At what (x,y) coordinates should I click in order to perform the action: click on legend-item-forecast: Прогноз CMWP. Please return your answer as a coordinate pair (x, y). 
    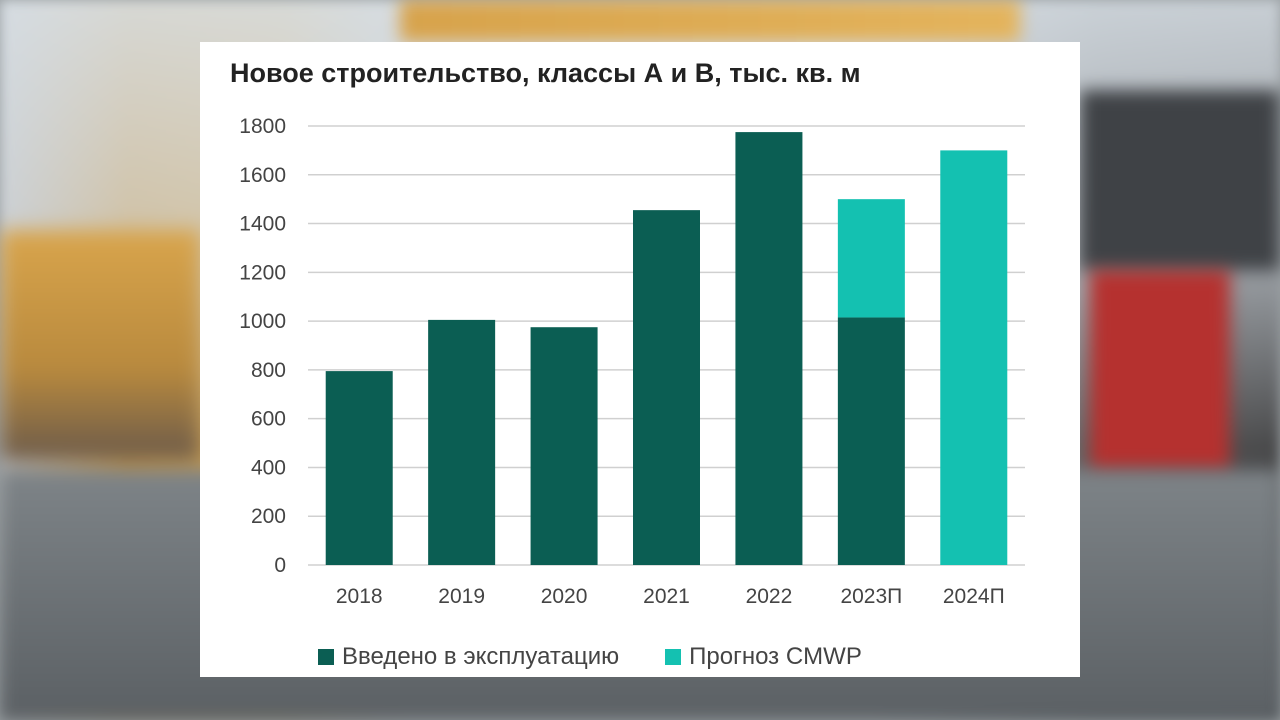
    Looking at the image, I should click on (763, 657).